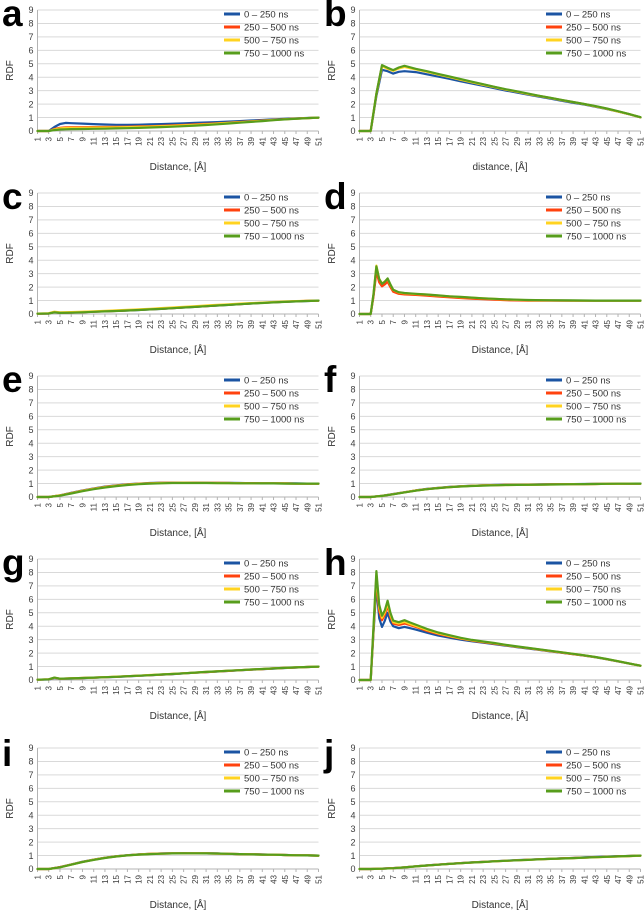 The image size is (644, 917). I want to click on panel-letter-a: a, so click(12, 17).